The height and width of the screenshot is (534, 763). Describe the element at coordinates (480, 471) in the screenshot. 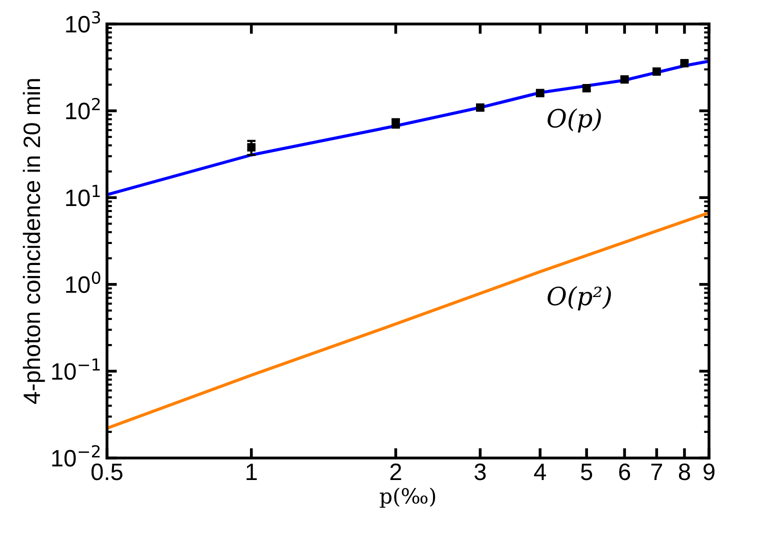

I see `x-tick-label: 3` at that location.